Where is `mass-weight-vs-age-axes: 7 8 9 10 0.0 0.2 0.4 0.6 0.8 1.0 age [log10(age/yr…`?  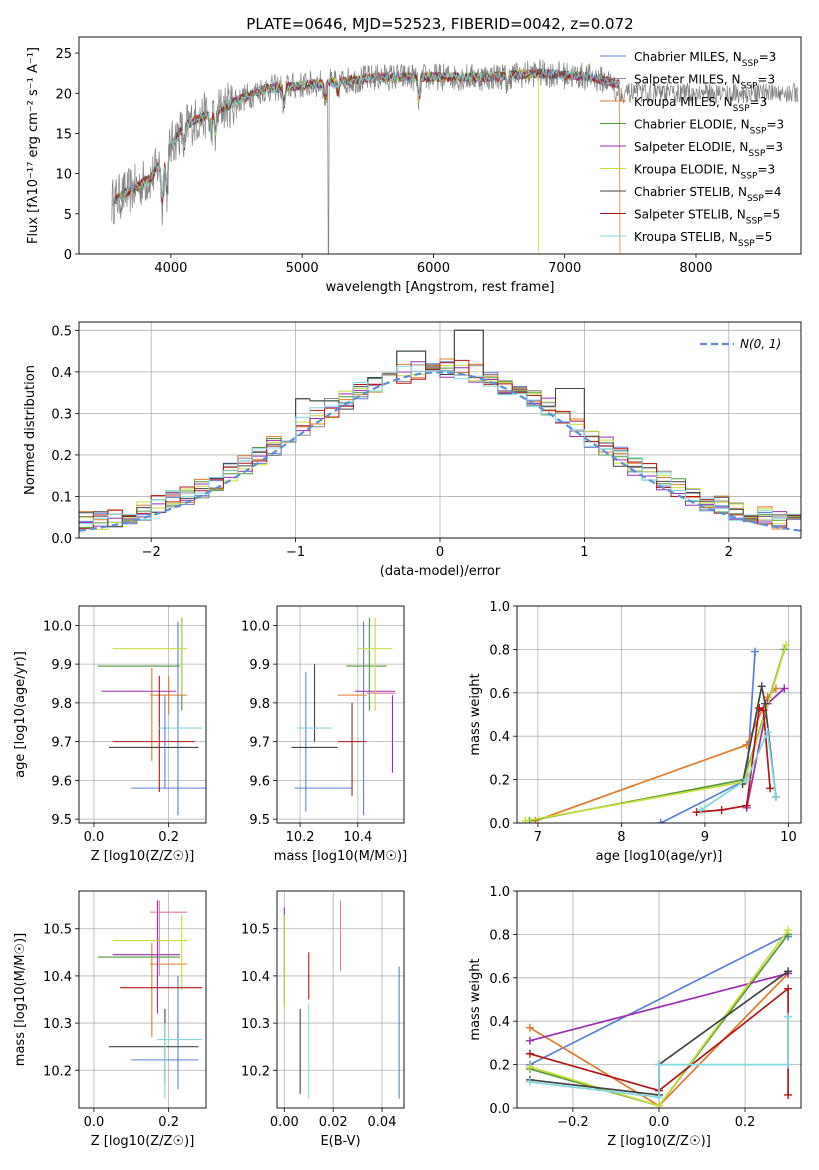
mass-weight-vs-age-axes: 7 8 9 10 0.0 0.2 0.4 0.6 0.8 1.0 age [log10(age/yr… is located at coordinates (635, 732).